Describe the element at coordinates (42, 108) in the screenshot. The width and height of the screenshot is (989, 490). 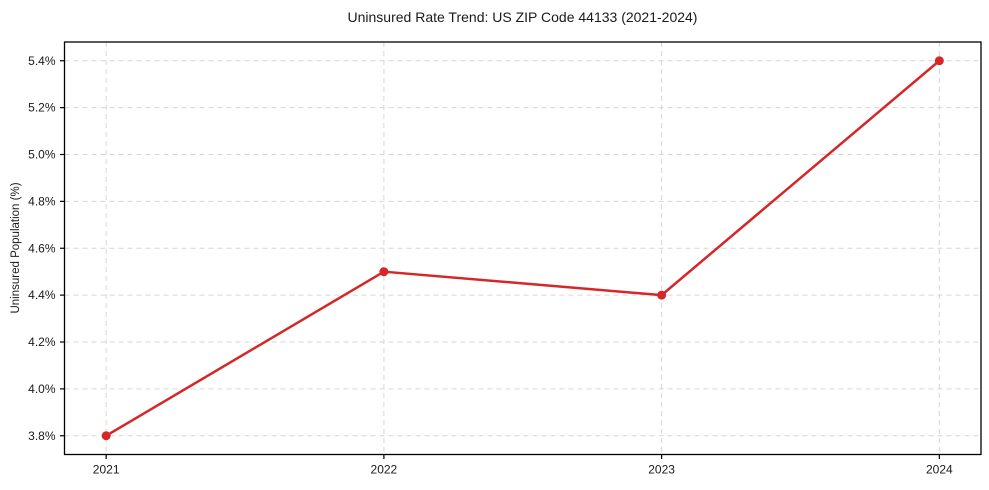
I see `y-tick-label: 5.2%` at that location.